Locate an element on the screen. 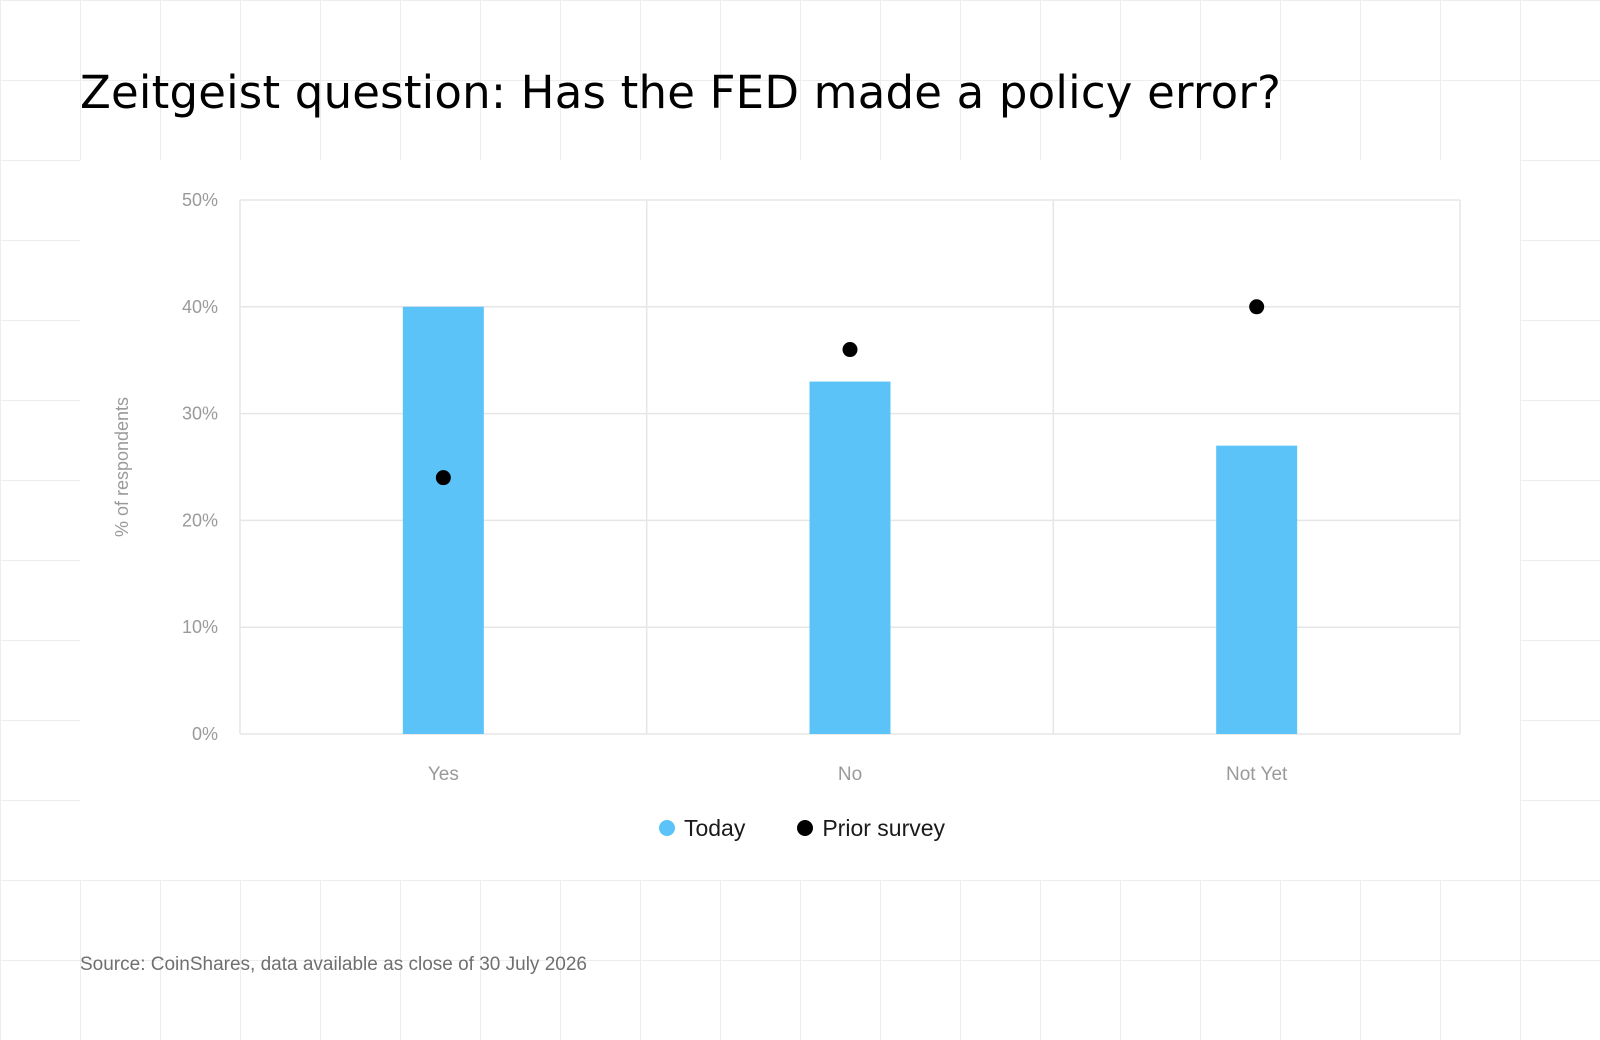 The width and height of the screenshot is (1600, 1040). y-axis-label: % of respondents is located at coordinates (122, 467).